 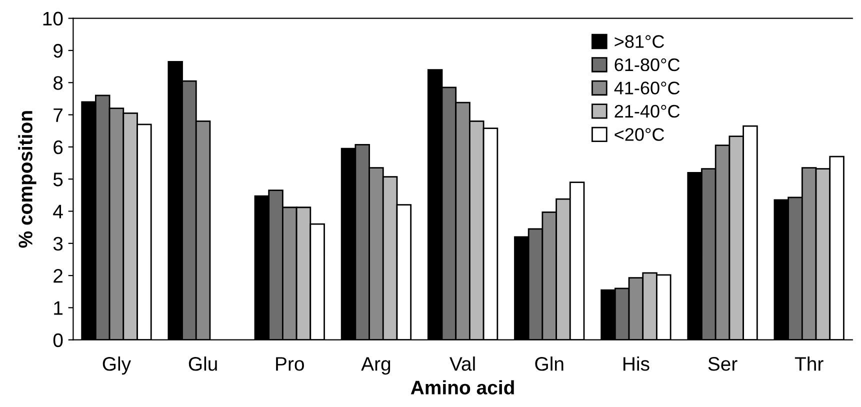 What do you see at coordinates (58, 243) in the screenshot?
I see `y-tick-label: 3` at bounding box center [58, 243].